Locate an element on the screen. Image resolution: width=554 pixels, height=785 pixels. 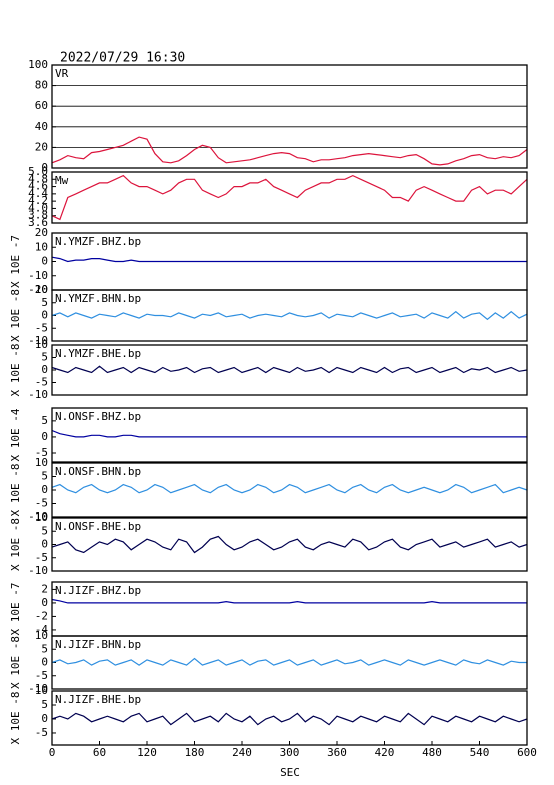
y-tick-label: 60 is located at coordinates (41, 105).